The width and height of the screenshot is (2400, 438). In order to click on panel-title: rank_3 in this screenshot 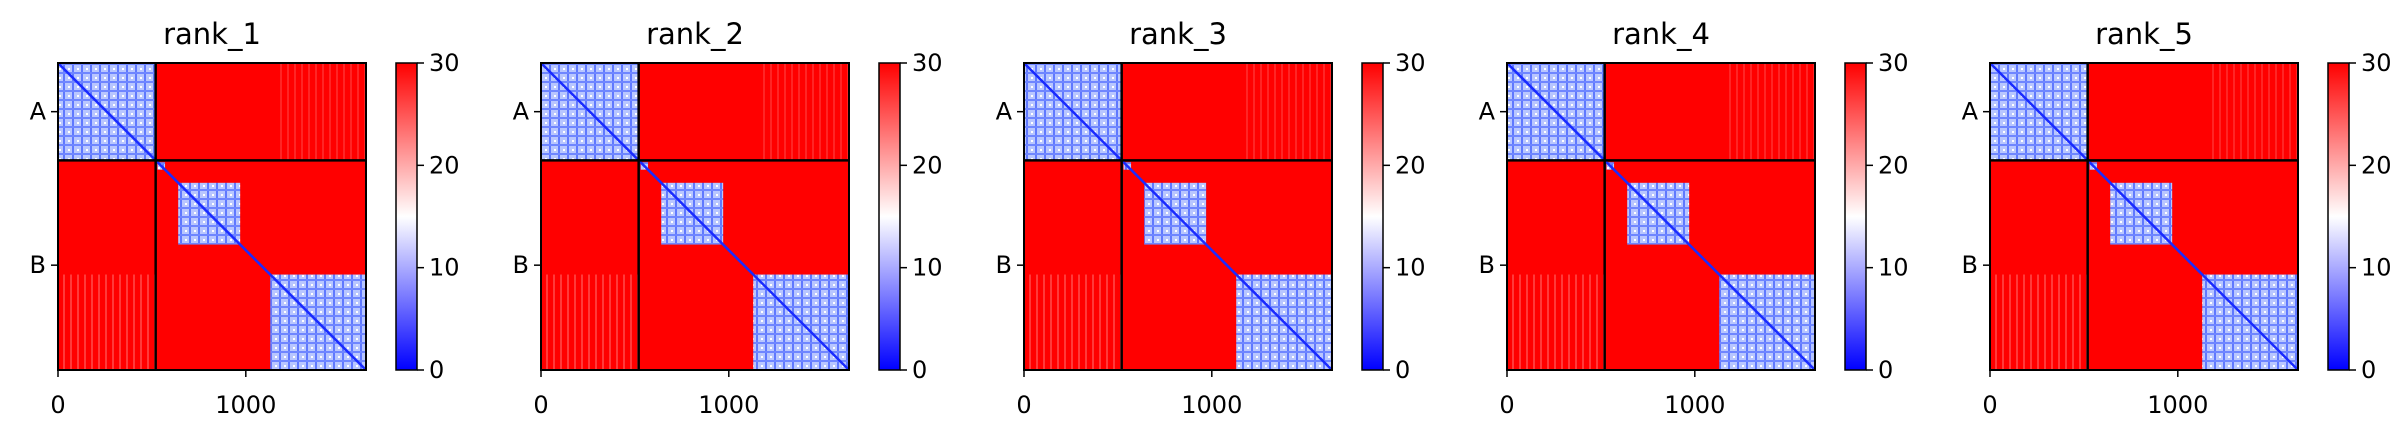, I will do `click(1178, 34)`.